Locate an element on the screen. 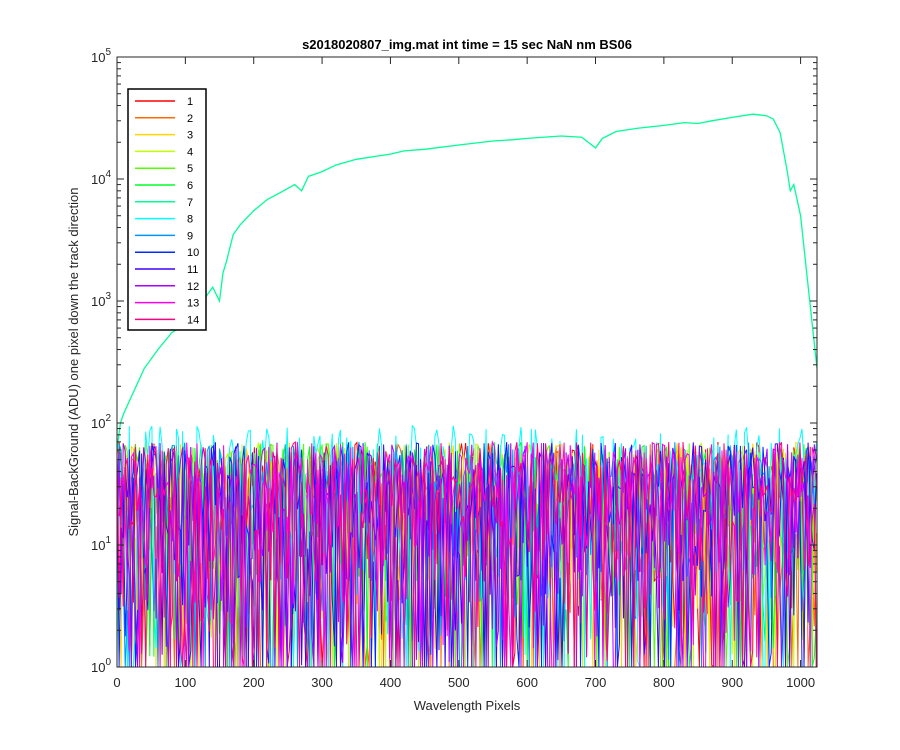  legend-box is located at coordinates (167, 209).